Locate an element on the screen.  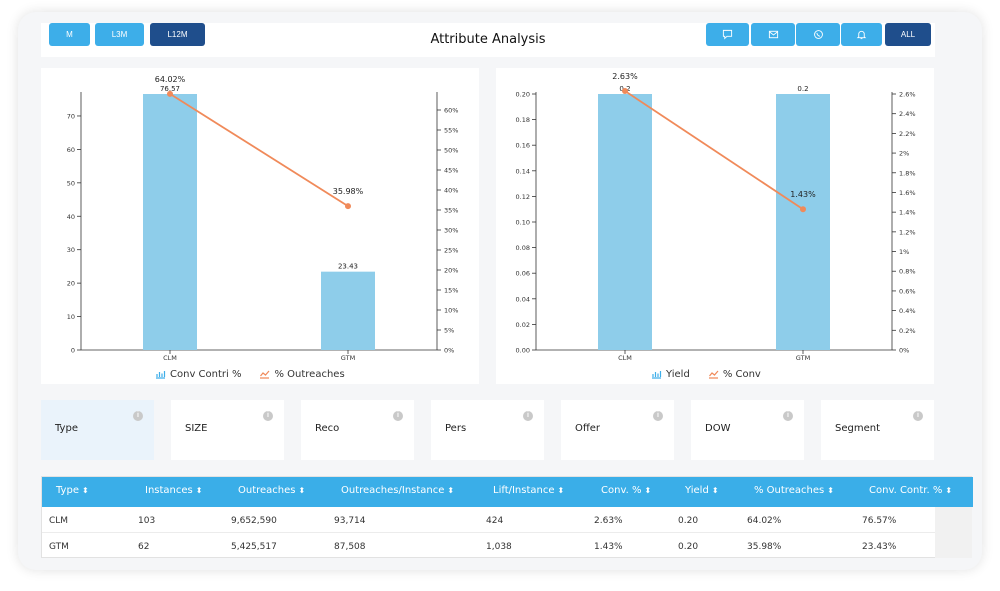
y-tick-label-left: 70 is located at coordinates (71, 116).